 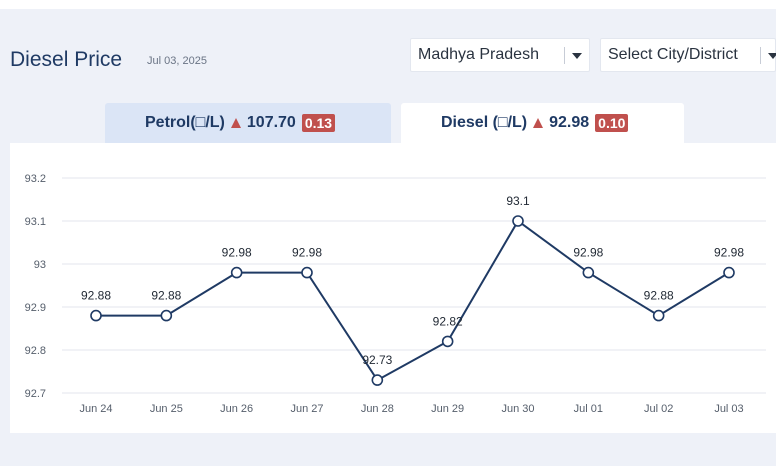 I want to click on tab-petrol: Petrol(□/L) 107.70 0.13, so click(x=248, y=123).